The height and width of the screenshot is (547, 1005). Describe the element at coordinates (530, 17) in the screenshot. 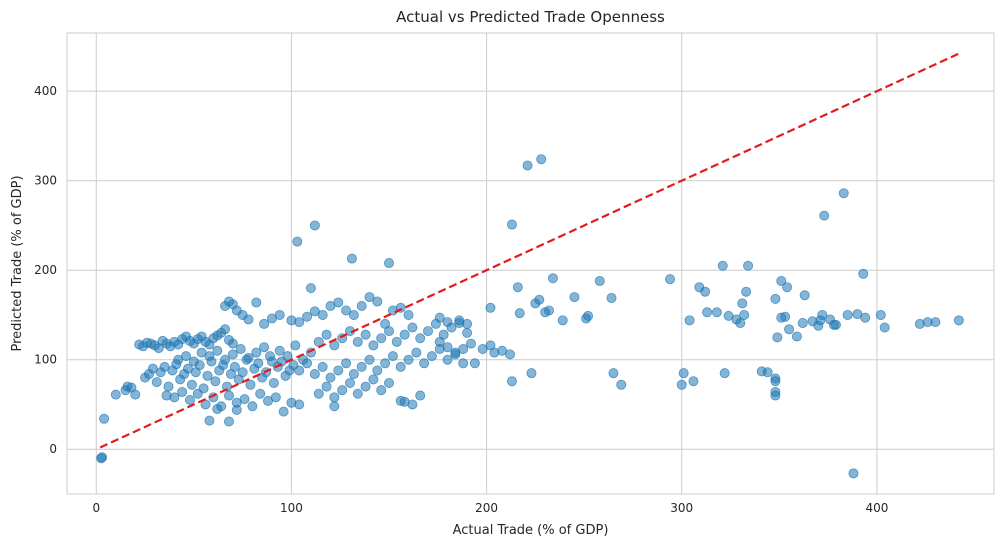

I see `chart-title: Actual vs Predicted Trade Openness` at that location.